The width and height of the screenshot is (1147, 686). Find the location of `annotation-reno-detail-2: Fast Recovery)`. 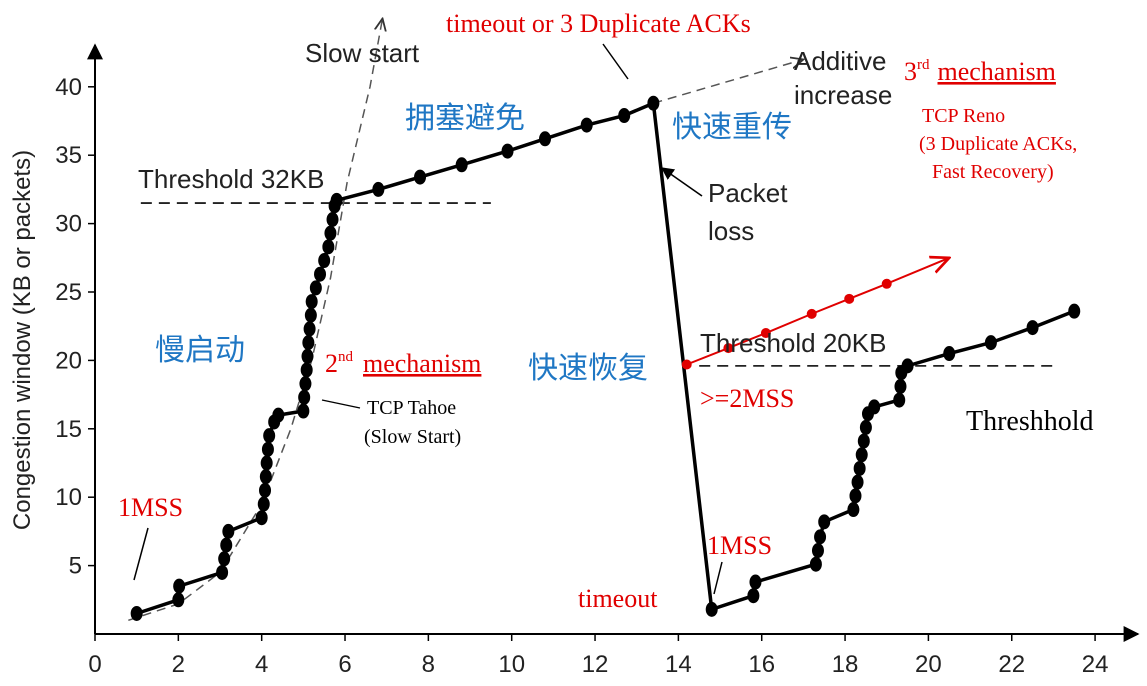

annotation-reno-detail-2: Fast Recovery) is located at coordinates (993, 172).